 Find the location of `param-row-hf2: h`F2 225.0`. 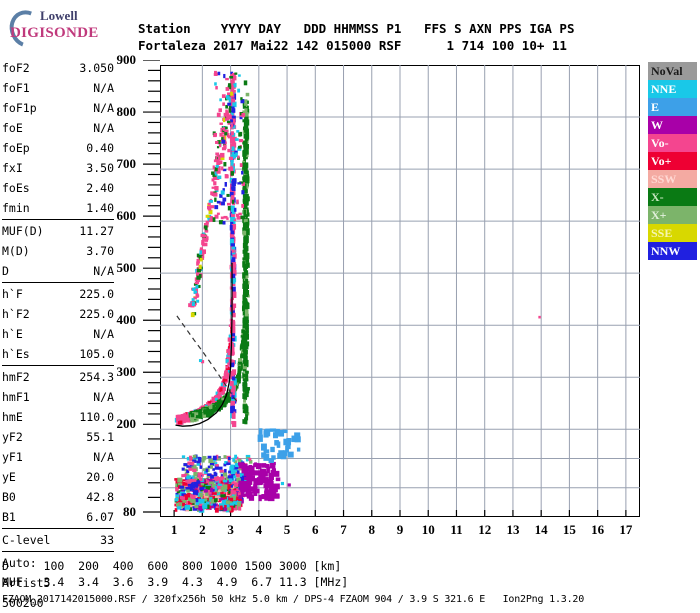

param-row-hf2: h`F2 225.0 is located at coordinates (58, 314).